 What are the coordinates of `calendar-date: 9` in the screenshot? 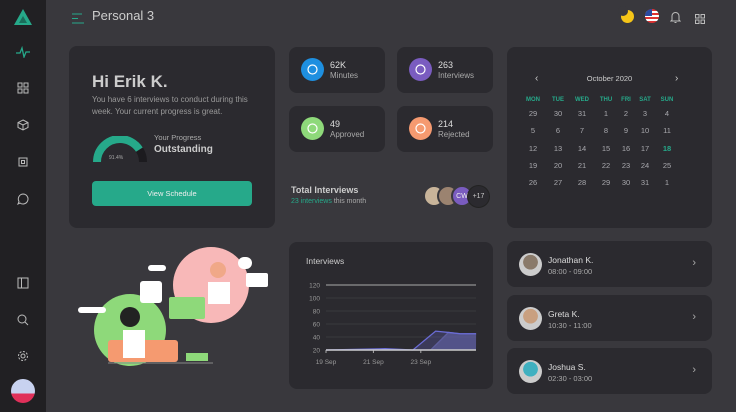 It's located at (626, 131).